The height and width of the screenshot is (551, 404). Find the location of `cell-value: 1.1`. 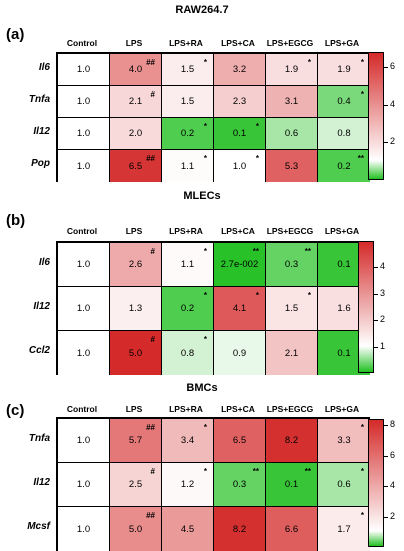

cell-value: 1.1 is located at coordinates (187, 166).